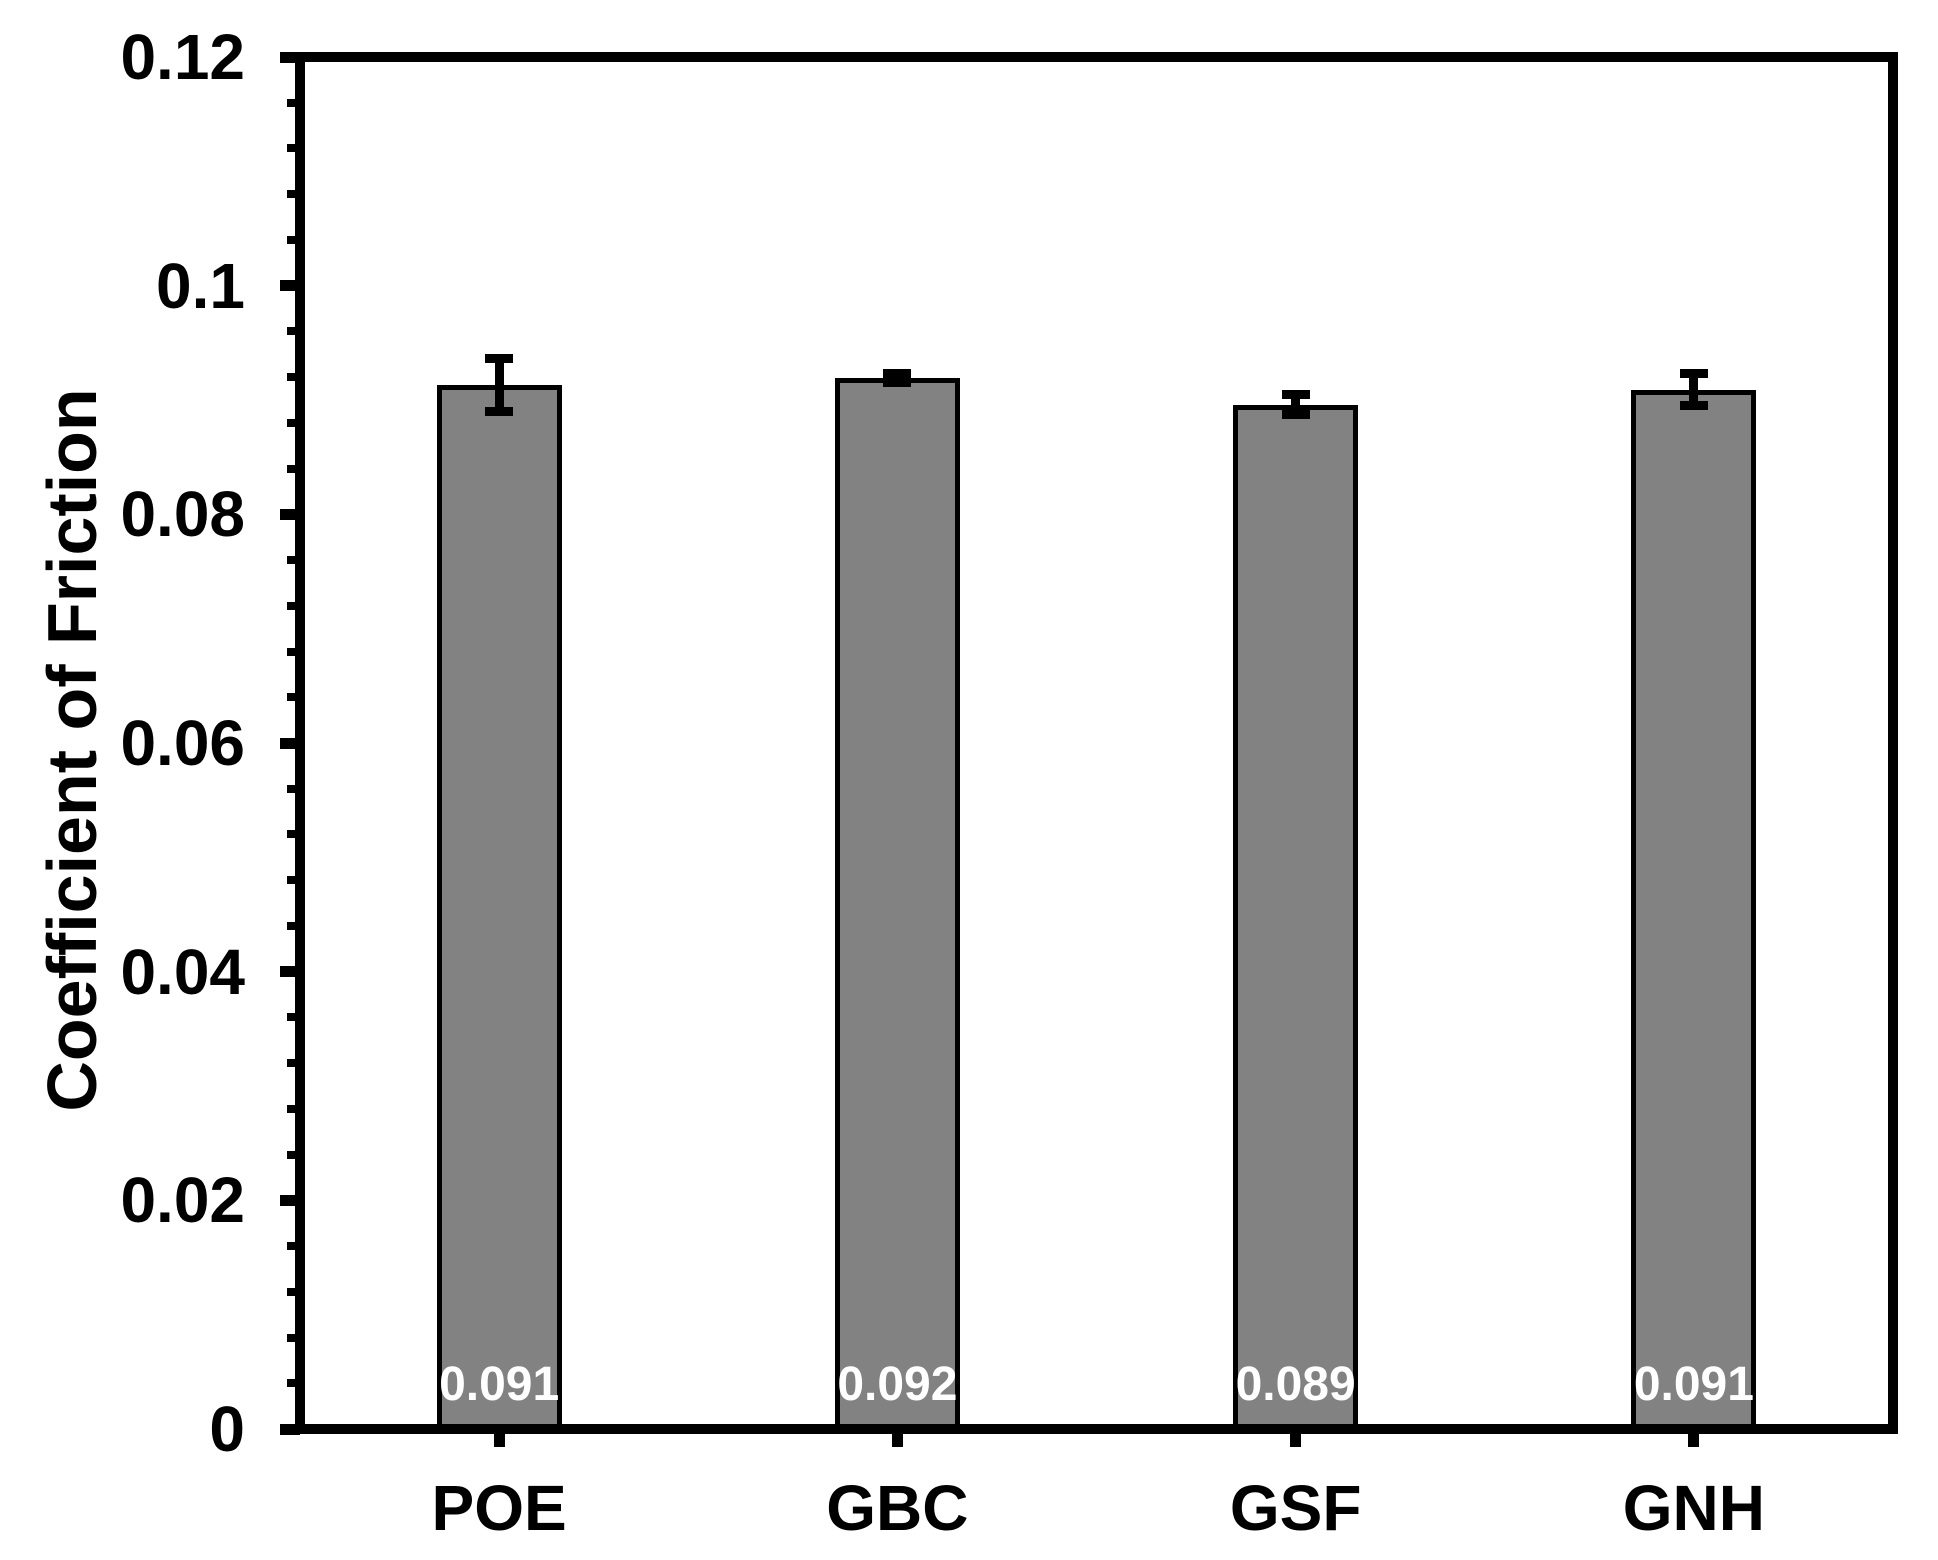 This screenshot has width=1938, height=1560. I want to click on y-tick-label: 0.08, so click(182, 514).